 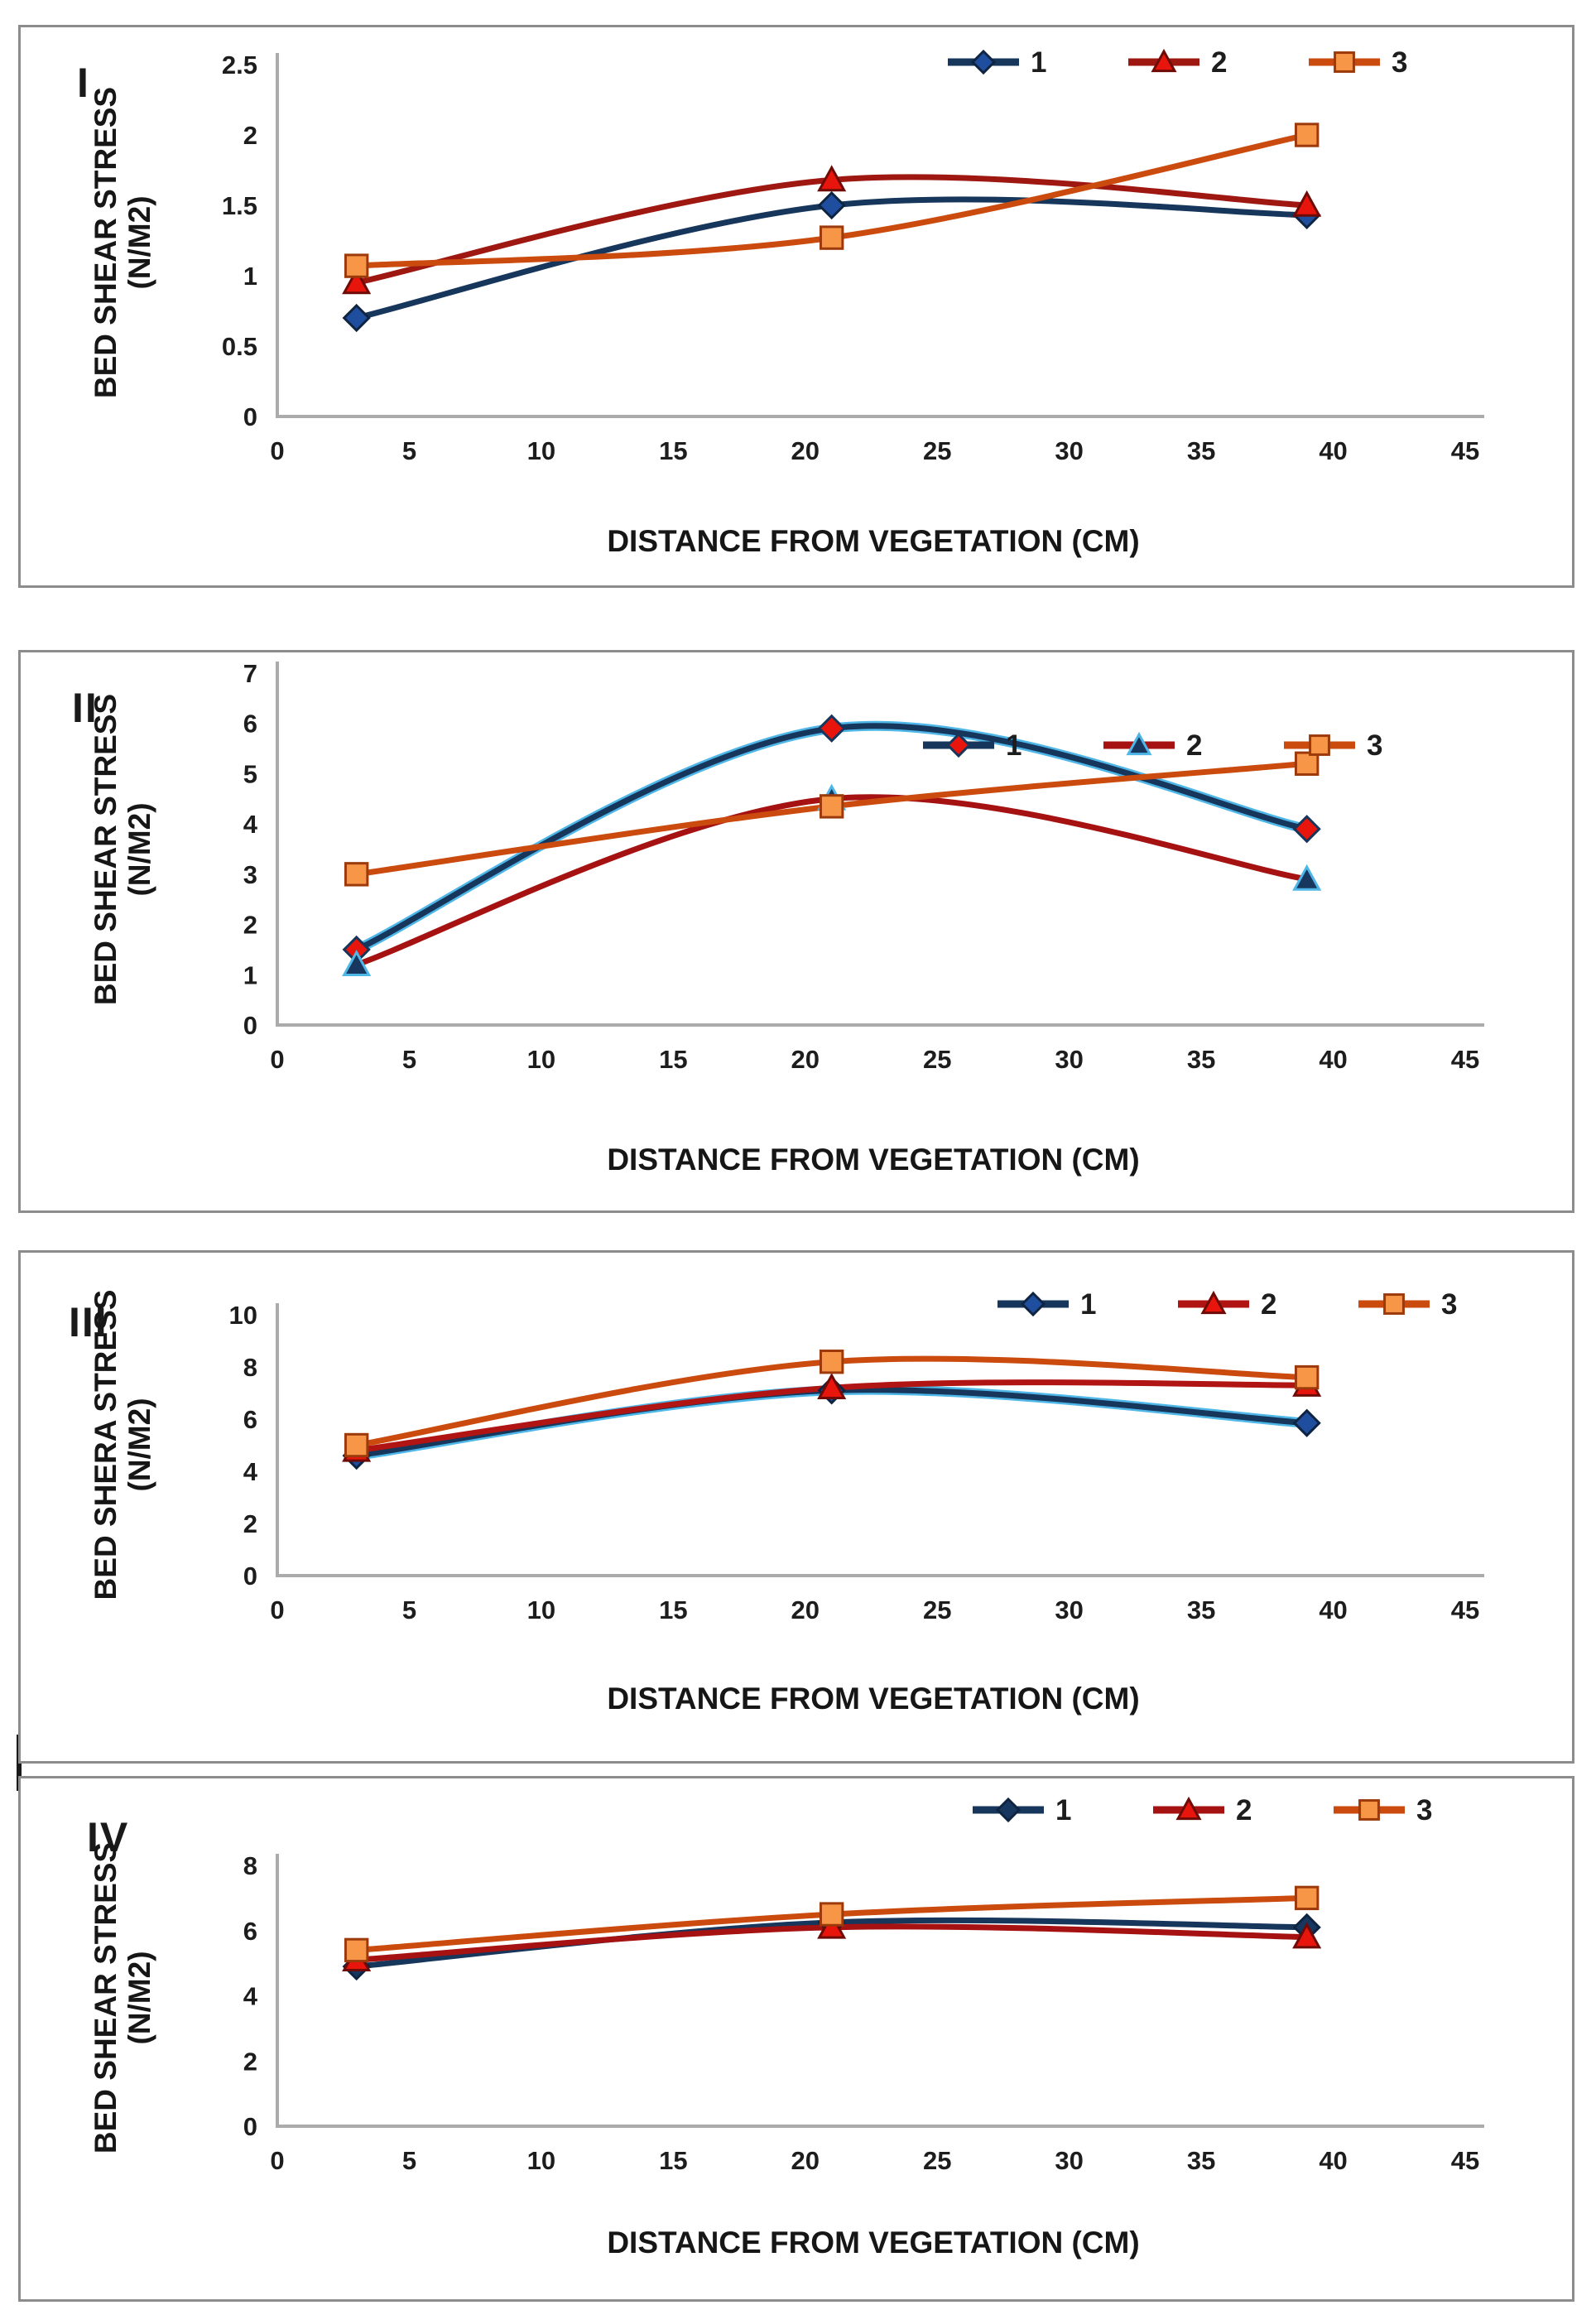 What do you see at coordinates (863, 1985) in the screenshot?
I see `chart-plot-IV: 0 2 4 6 8 0 5 10 15 20 25 30 35 40 45 1 2 3` at bounding box center [863, 1985].